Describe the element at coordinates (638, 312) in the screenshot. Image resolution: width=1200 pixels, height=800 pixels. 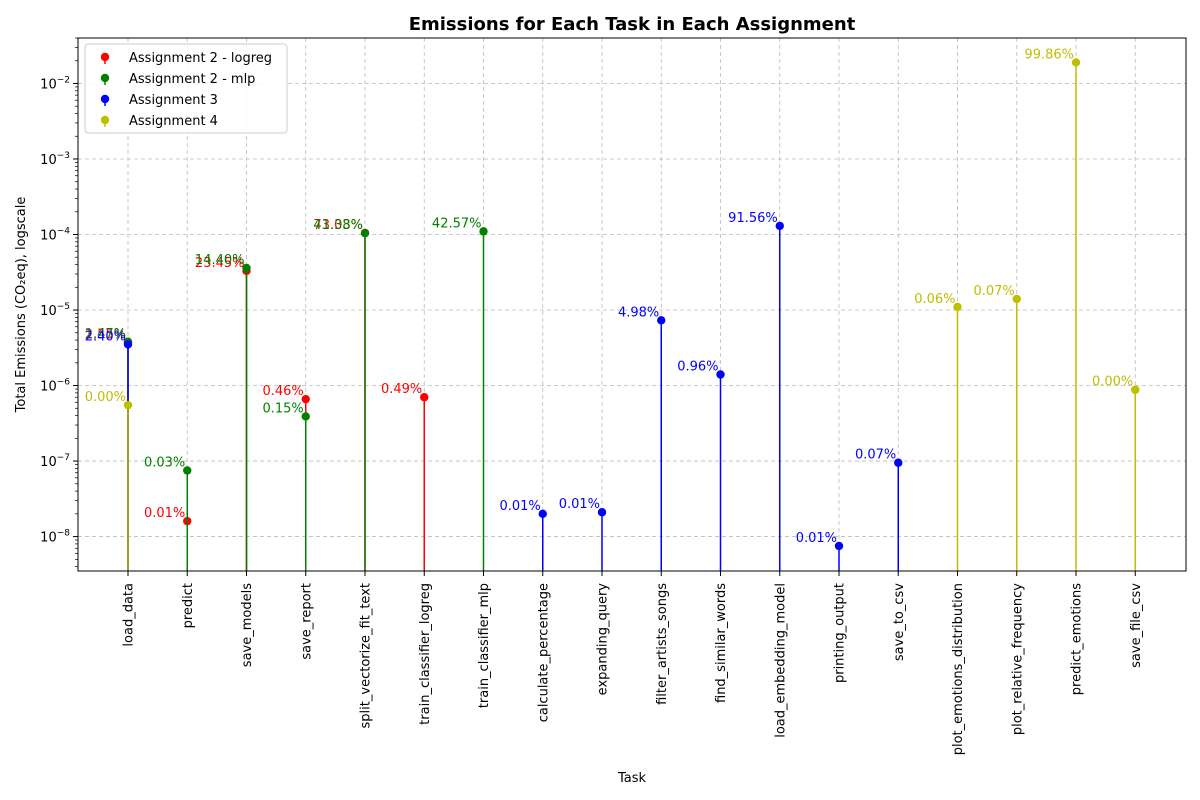
I see `percentage-label: 4.98%` at that location.